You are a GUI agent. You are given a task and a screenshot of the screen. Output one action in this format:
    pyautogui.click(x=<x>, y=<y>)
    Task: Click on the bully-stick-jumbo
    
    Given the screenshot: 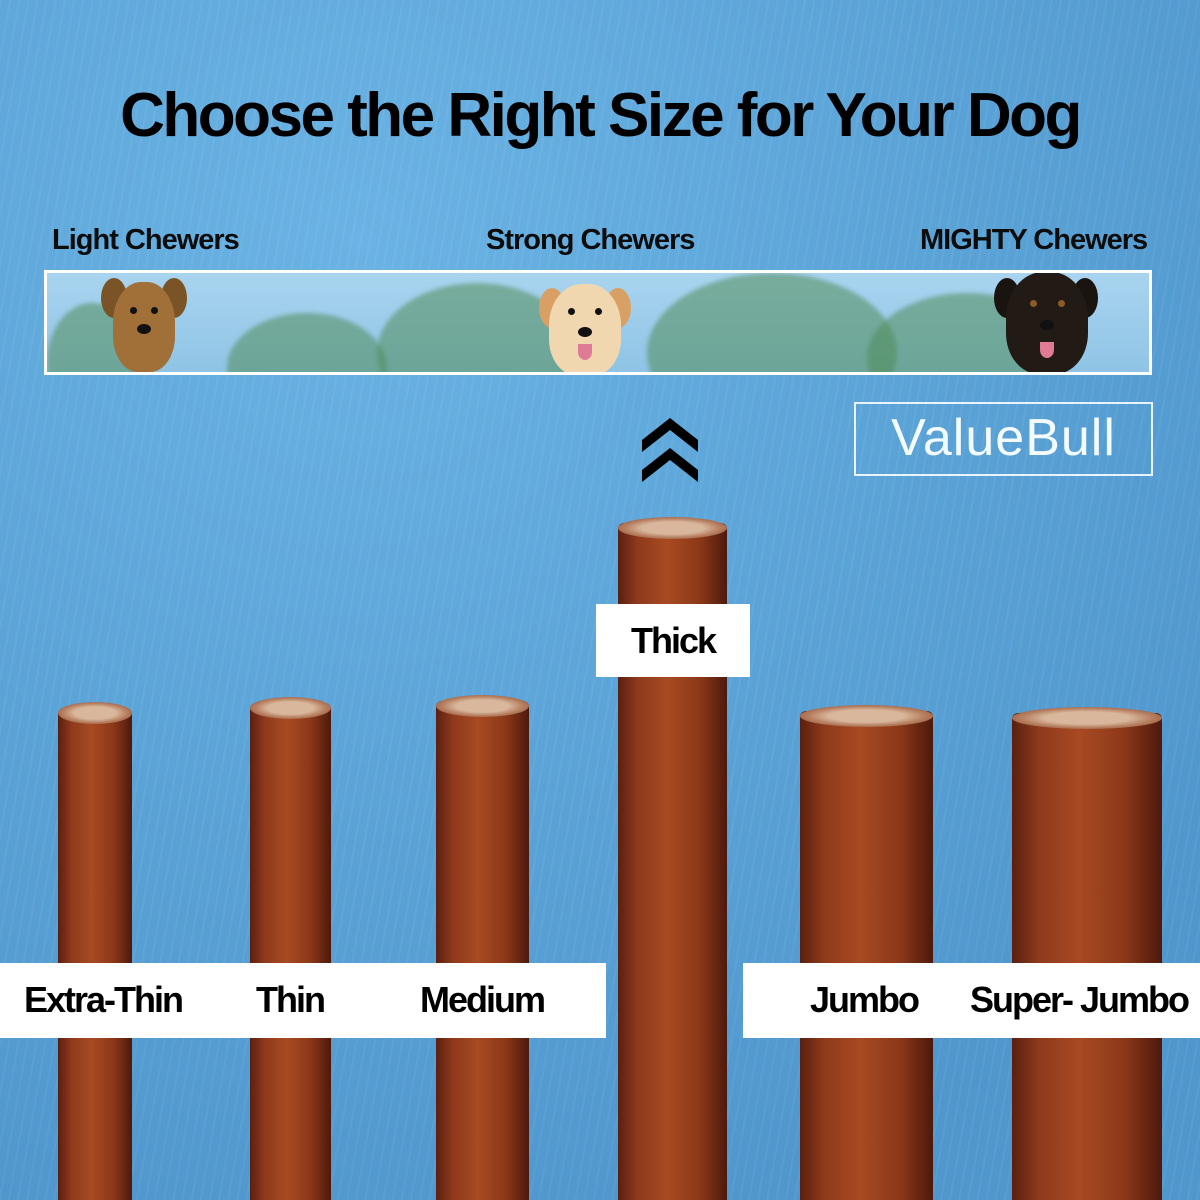 What is the action you would take?
    pyautogui.click(x=866, y=952)
    